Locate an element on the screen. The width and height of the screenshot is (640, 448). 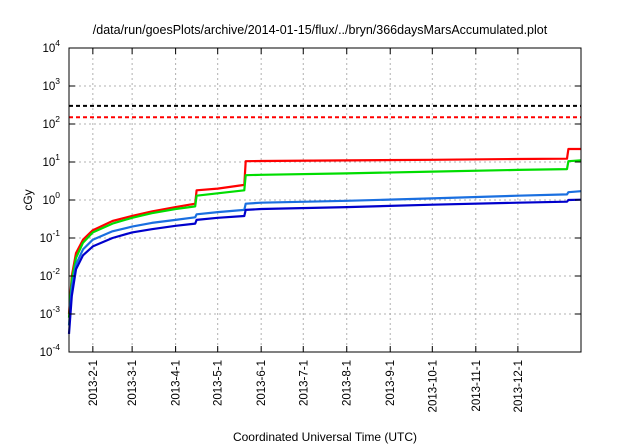
x-tick-label: 2013-6-1 is located at coordinates (262, 383).